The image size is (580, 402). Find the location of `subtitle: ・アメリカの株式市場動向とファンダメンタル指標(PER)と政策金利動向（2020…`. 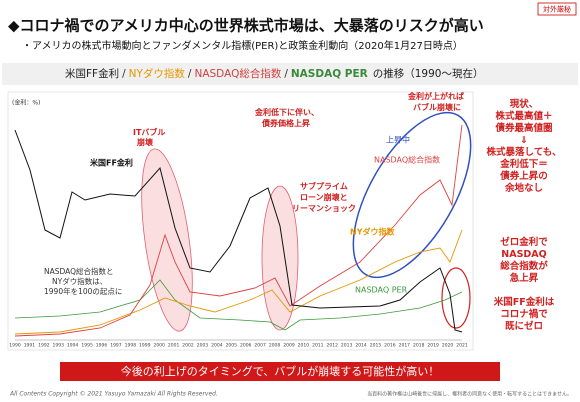

subtitle: ・アメリカの株式市場動向とファンダメンタル指標(PER)と政策金利動向（2020… is located at coordinates (242, 45).